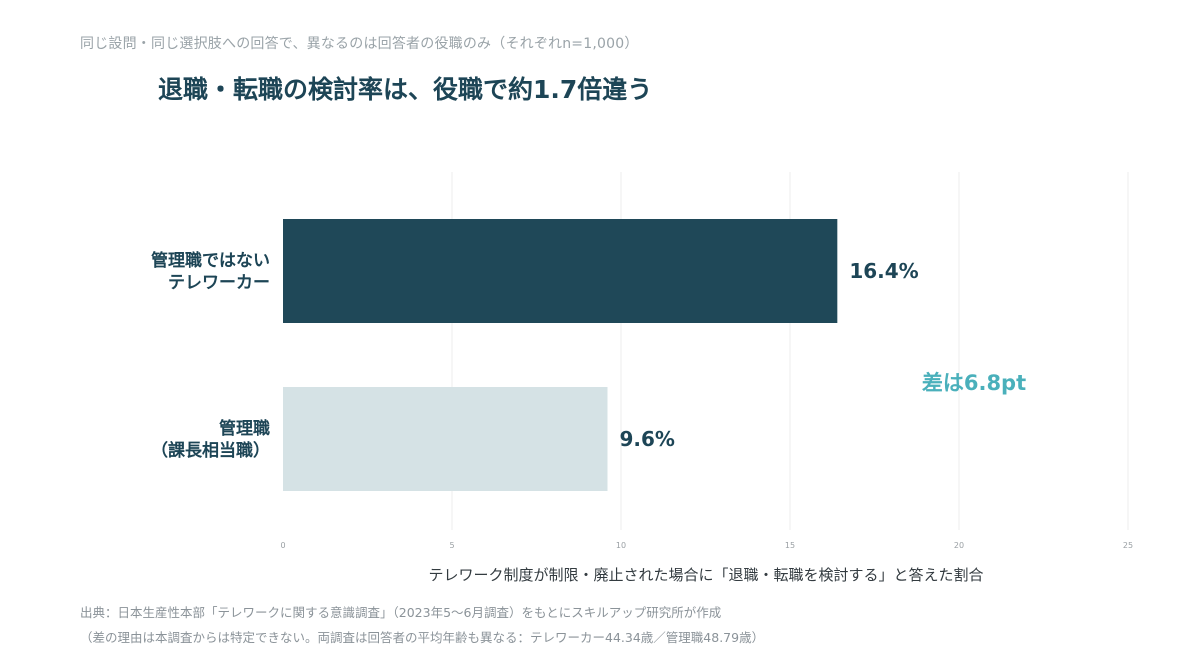  Describe the element at coordinates (790, 545) in the screenshot. I see `x-tick-label: 15` at that location.